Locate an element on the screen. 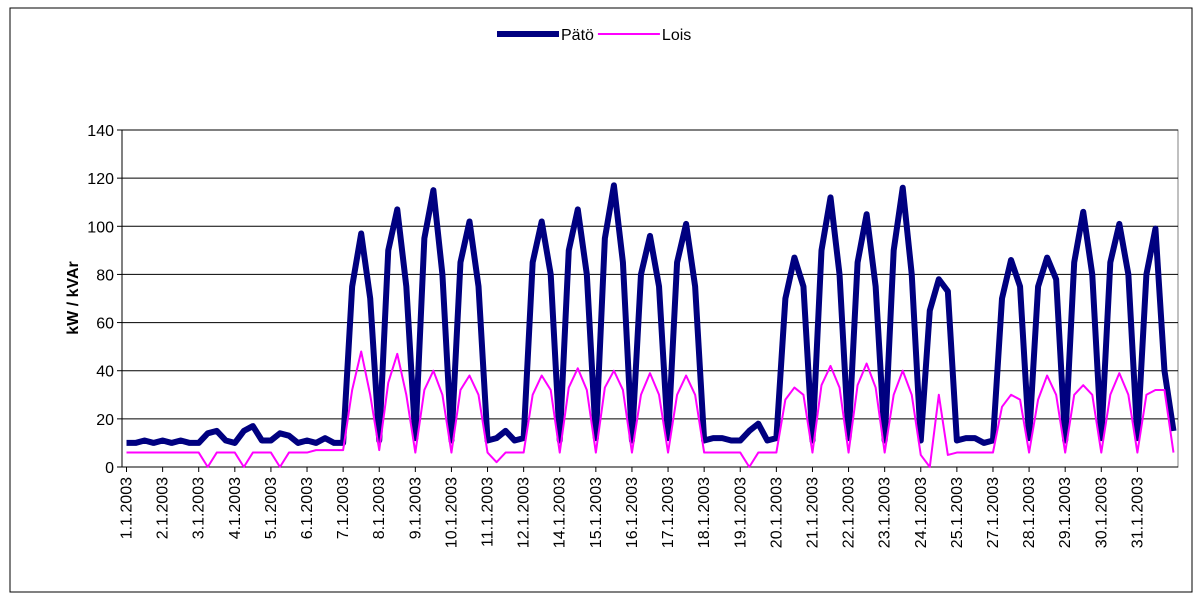 The image size is (1202, 603). y-tick-label: 80 is located at coordinates (105, 275).